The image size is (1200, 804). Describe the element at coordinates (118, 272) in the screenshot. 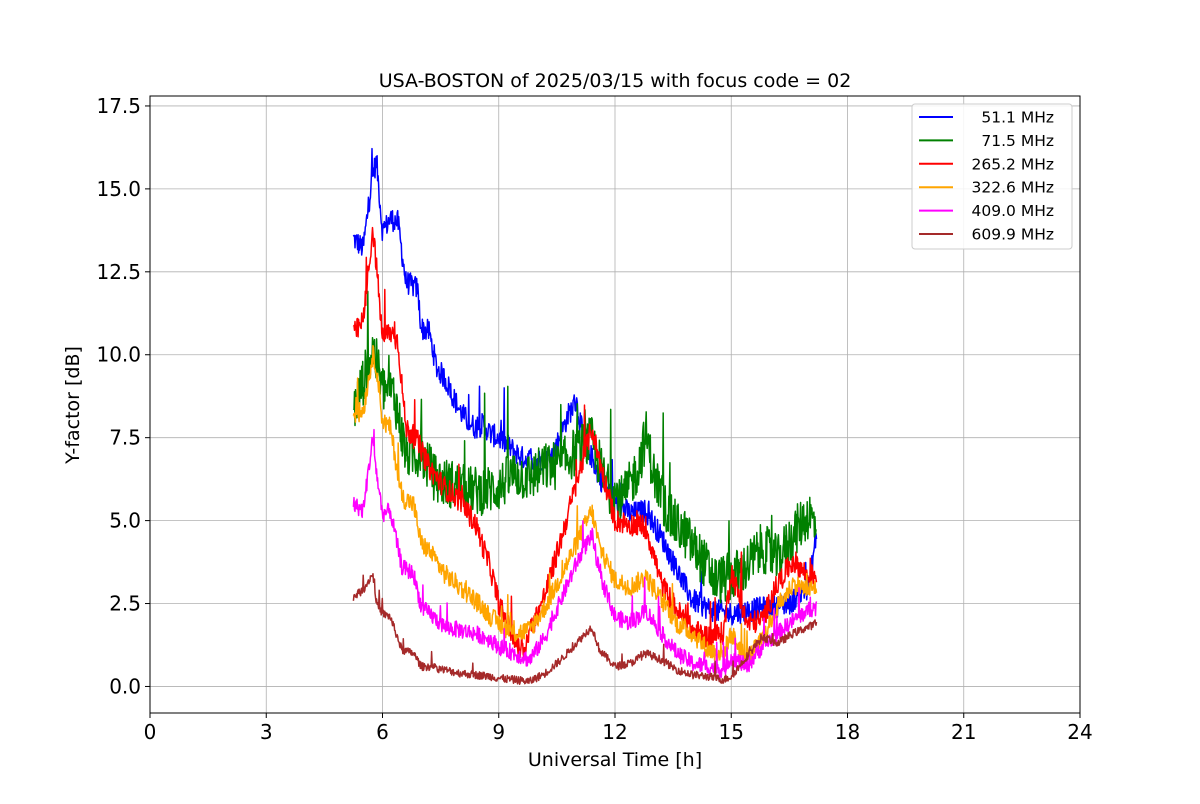

I see `y-tick-label: 12.5` at that location.